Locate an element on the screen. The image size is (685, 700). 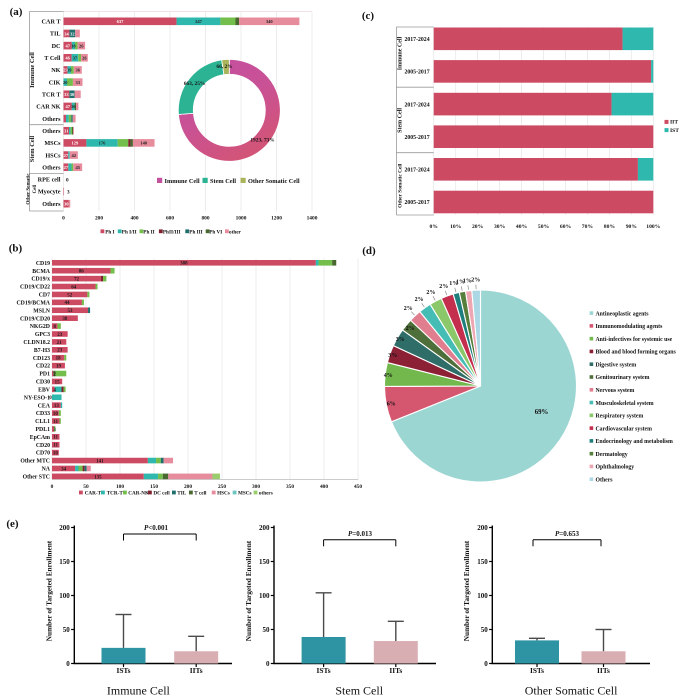
svg-text: Immune Cell is located at coordinates (182, 181).